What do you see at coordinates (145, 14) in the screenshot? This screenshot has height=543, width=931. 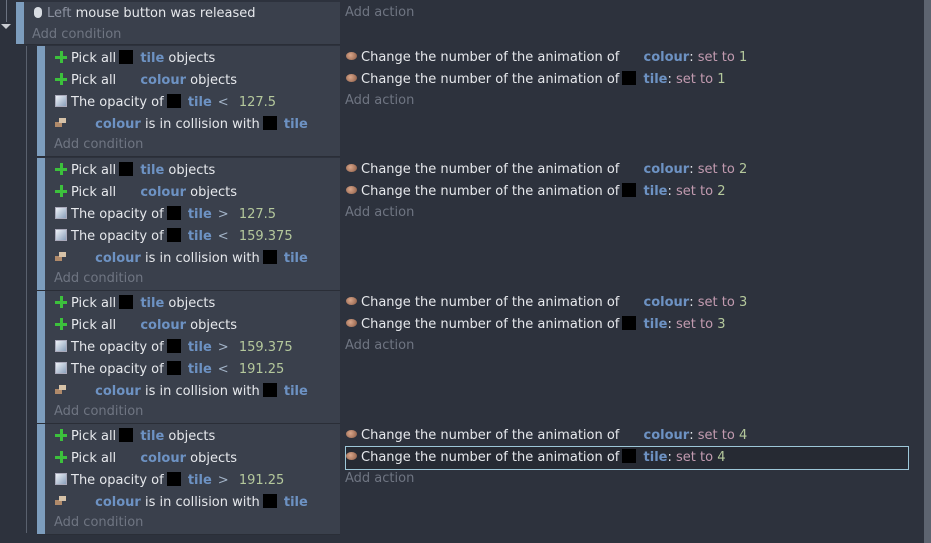 I see `condition-mouse-released: Left mouse button was released` at bounding box center [145, 14].